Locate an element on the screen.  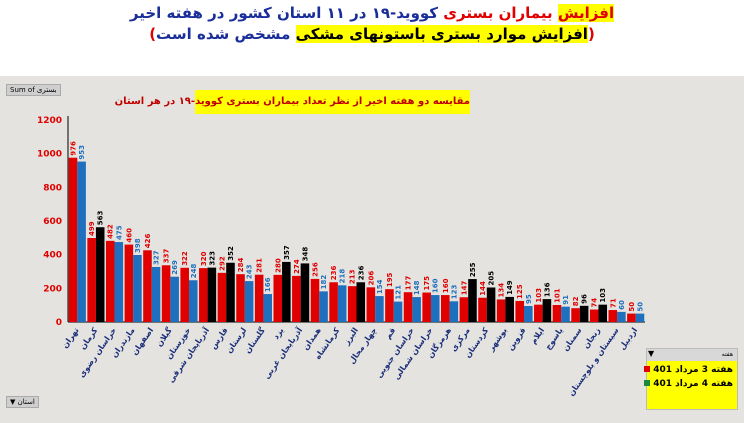
sum-field-button: Sum of بستری is located at coordinates (33, 90).